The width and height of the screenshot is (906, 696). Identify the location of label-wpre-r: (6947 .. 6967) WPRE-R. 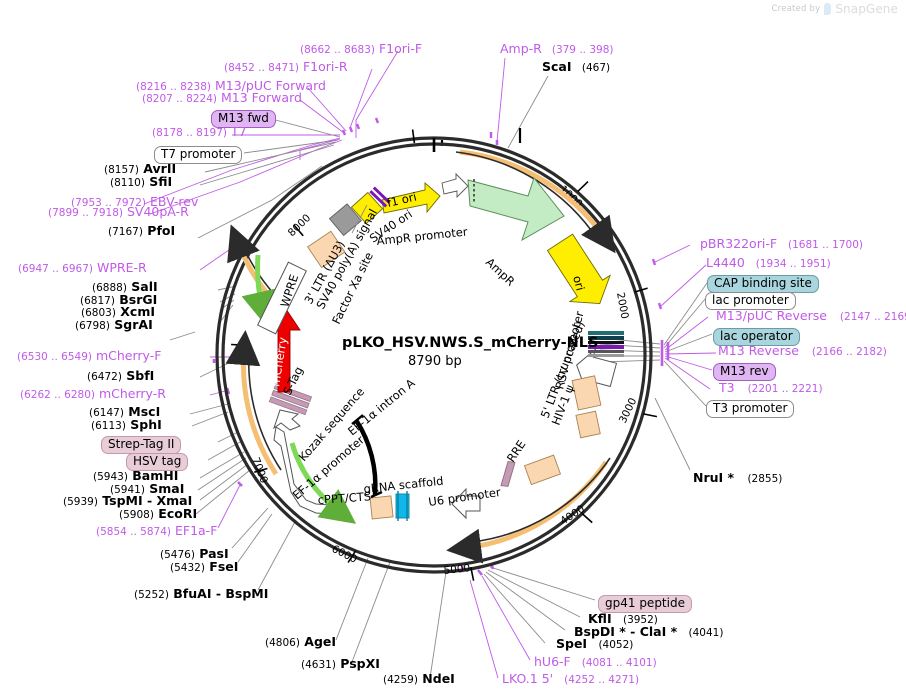
(82, 267).